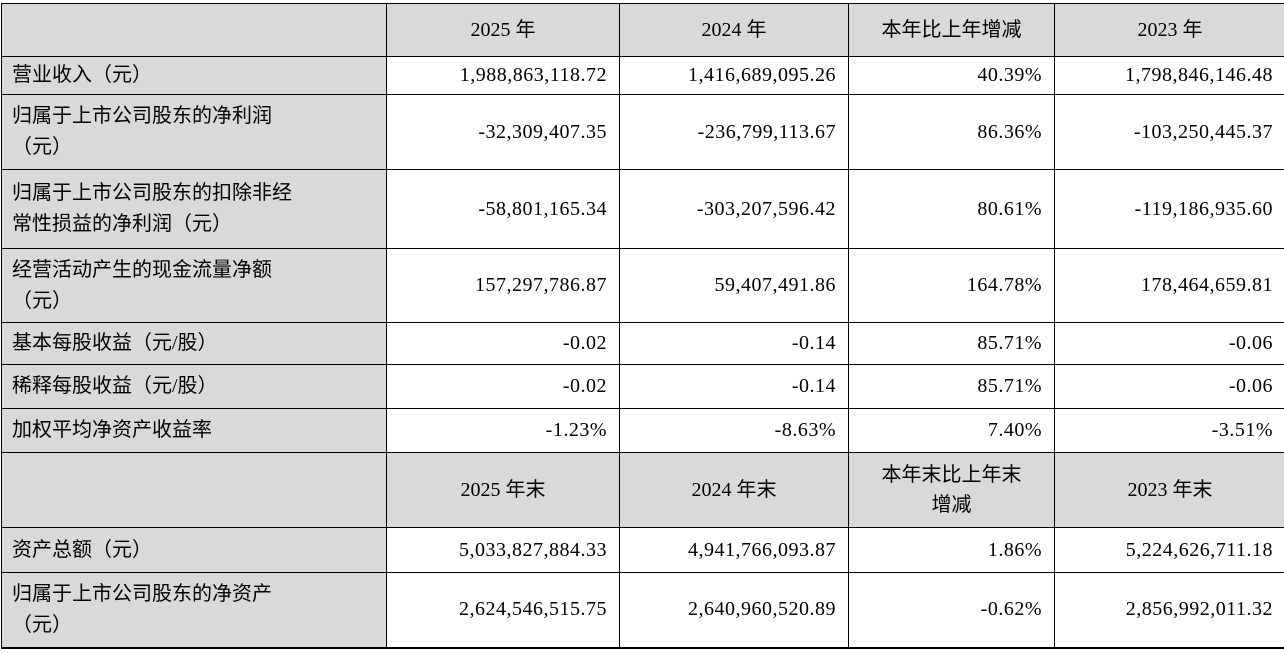 The height and width of the screenshot is (653, 1284). What do you see at coordinates (194, 550) in the screenshot?
I see `metric-label: 资产总额（元）` at bounding box center [194, 550].